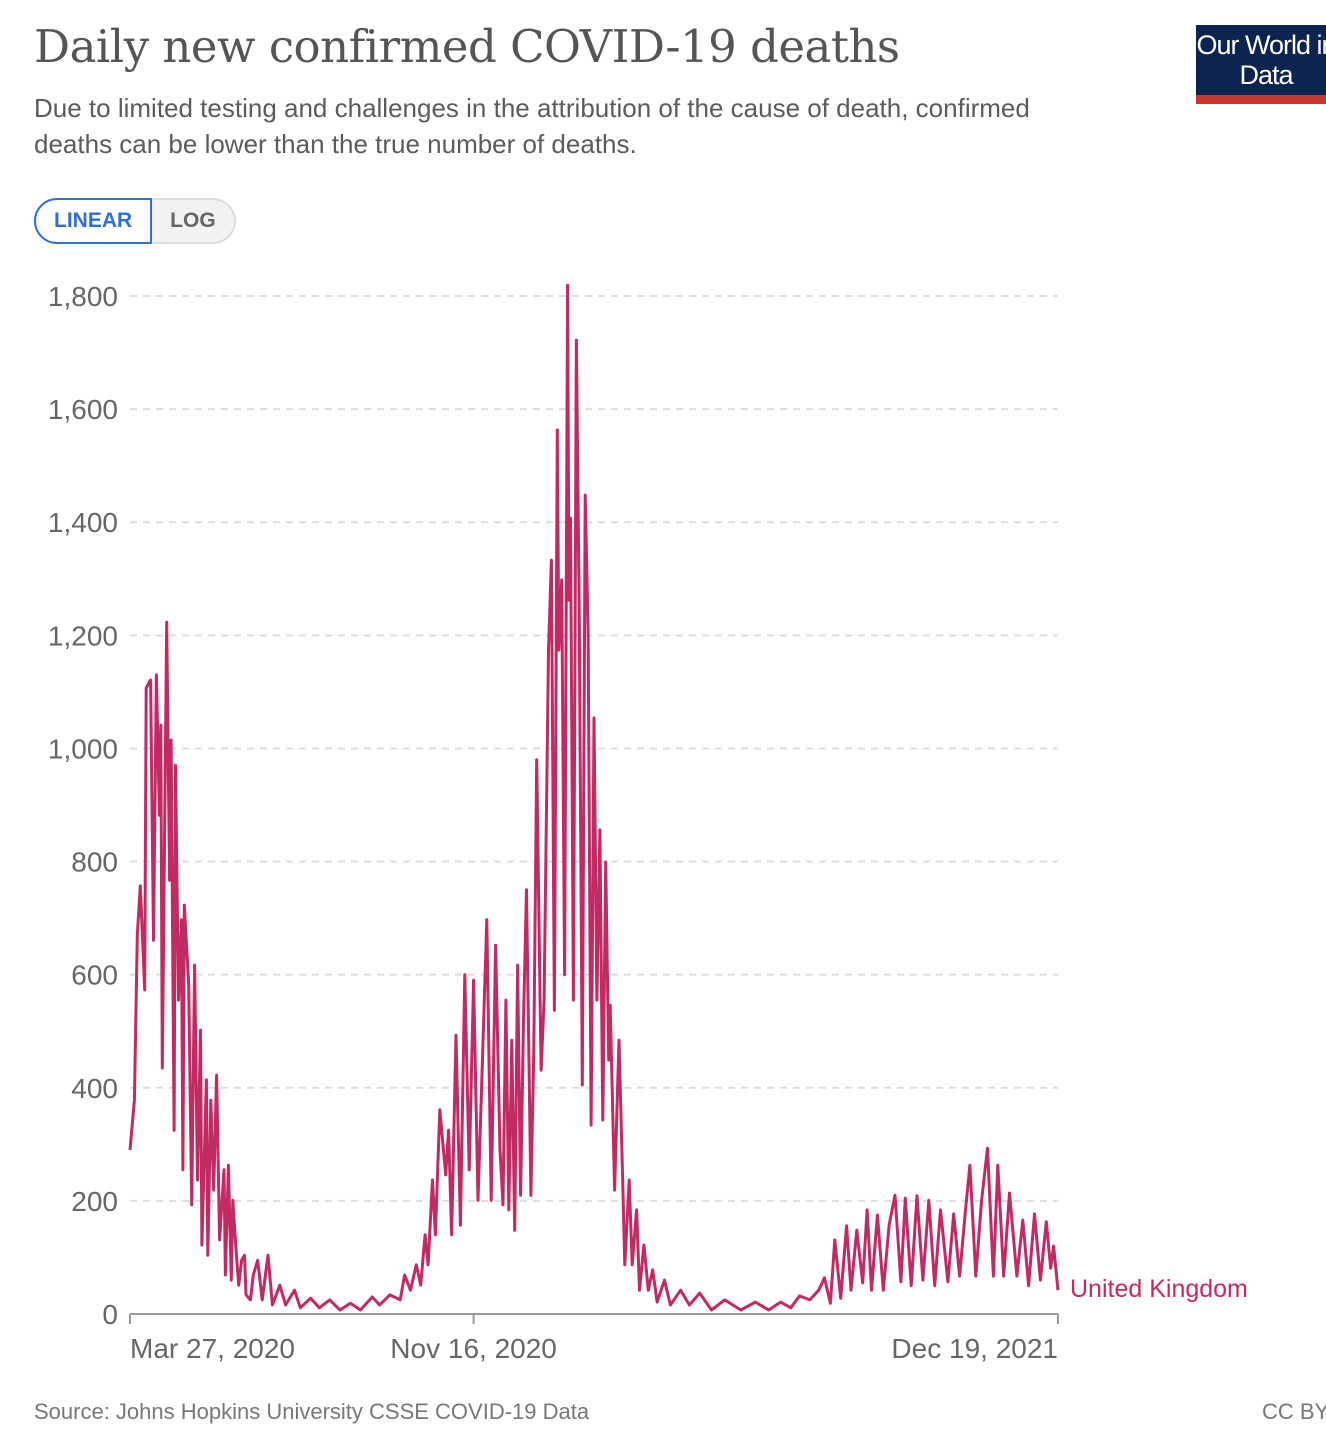  I want to click on y-tick-label: 800, so click(94, 862).